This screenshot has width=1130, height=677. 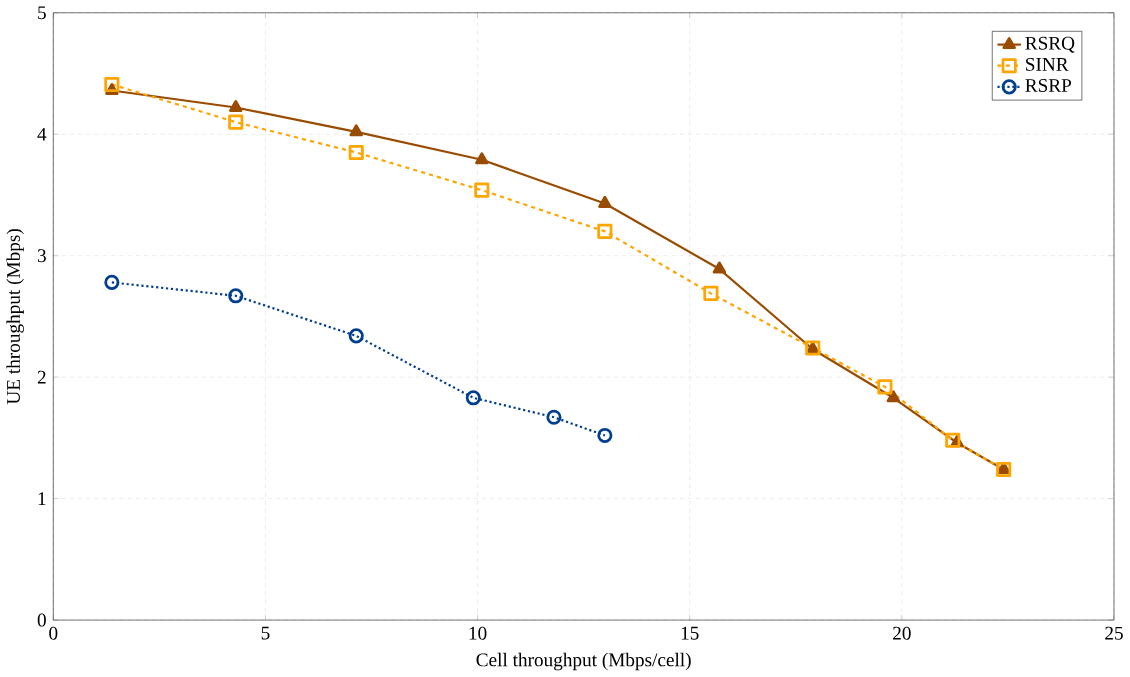 What do you see at coordinates (42, 134) in the screenshot?
I see `y-tick-label: 4` at bounding box center [42, 134].